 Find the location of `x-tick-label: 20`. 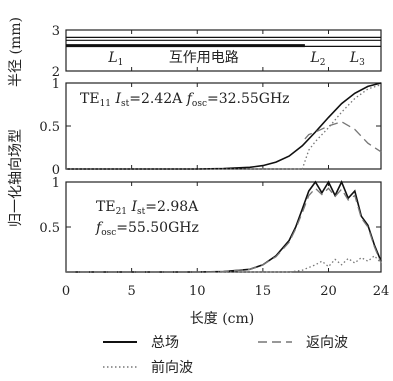

x-tick-label: 20 is located at coordinates (328, 291).